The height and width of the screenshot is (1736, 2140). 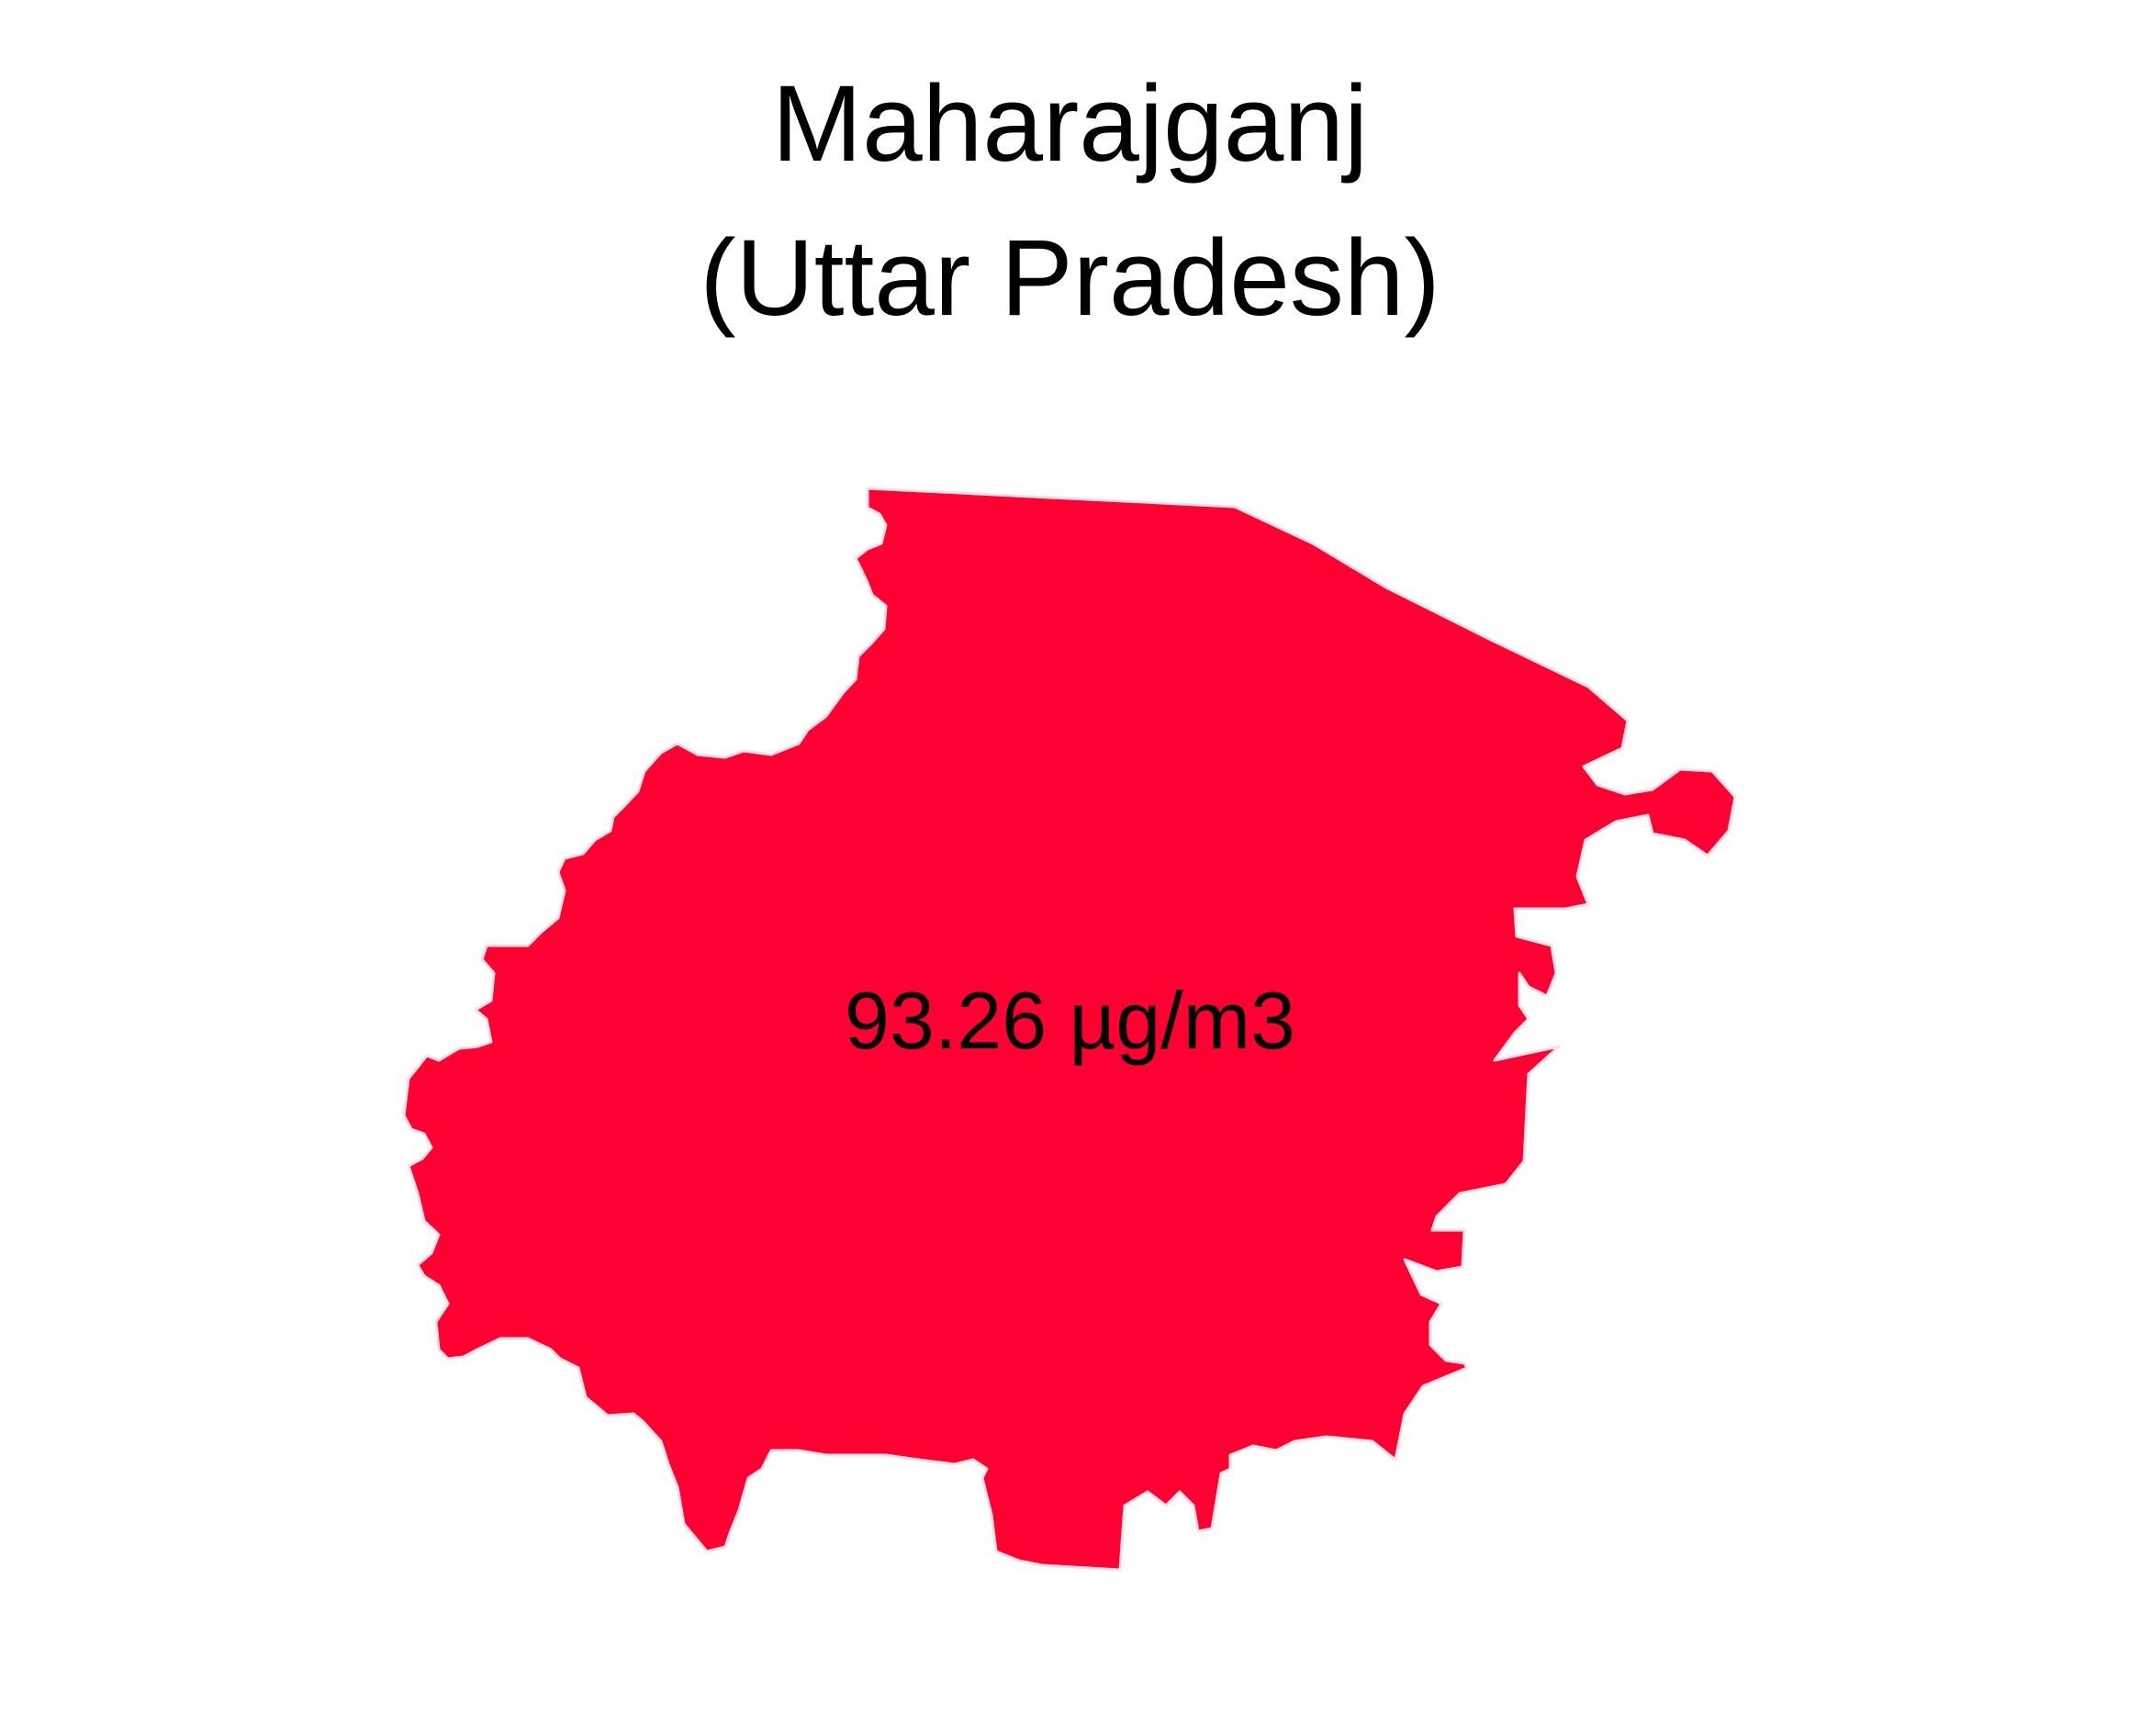 I want to click on value-label: 93.26 µg/m3, so click(x=1070, y=1020).